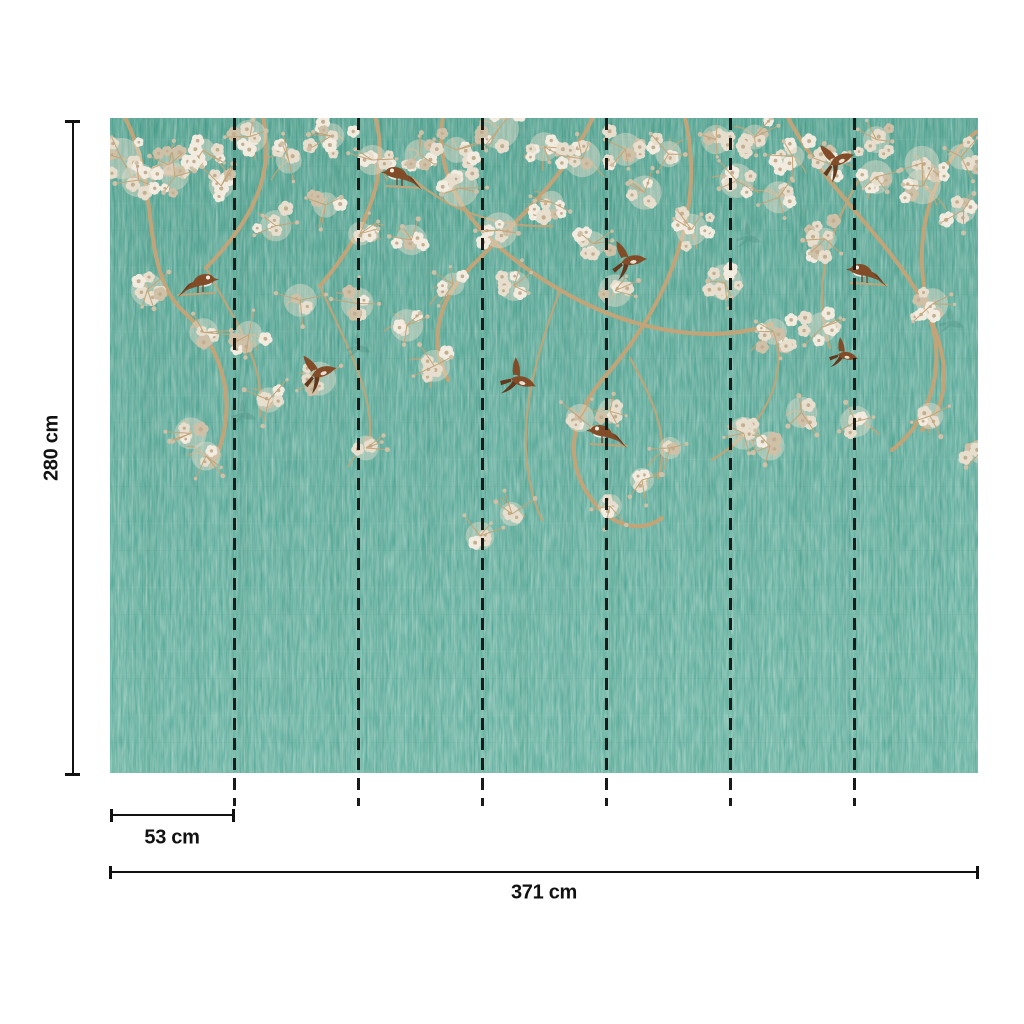  What do you see at coordinates (172, 837) in the screenshot?
I see `panel-width-label: 53 cm` at bounding box center [172, 837].